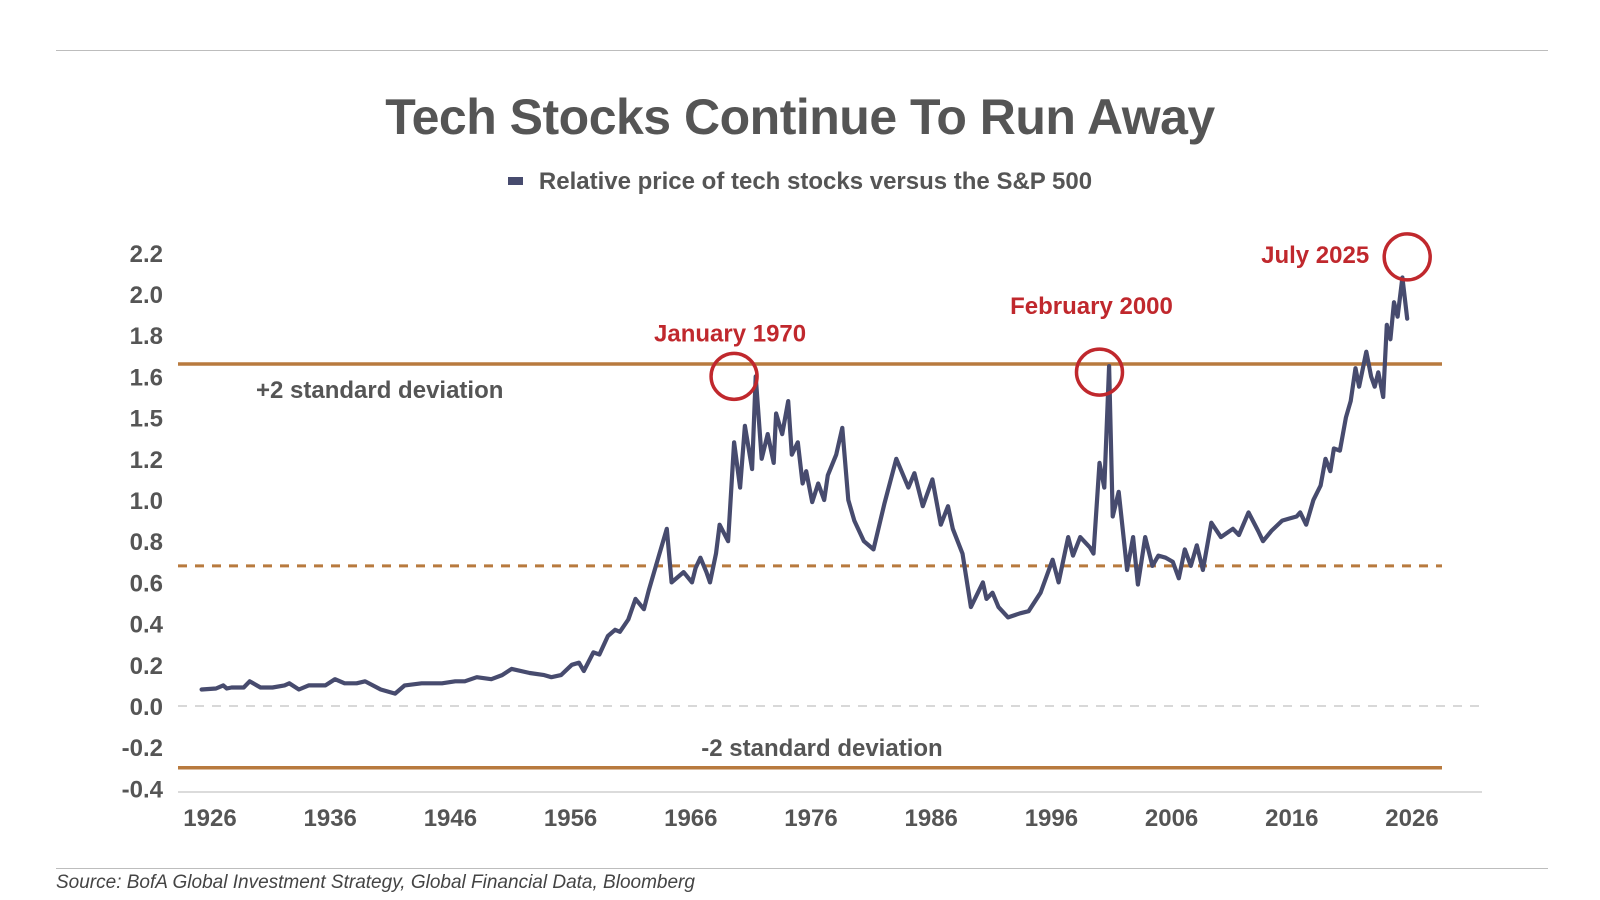 The height and width of the screenshot is (900, 1600). What do you see at coordinates (570, 818) in the screenshot?
I see `x-tick-label: 1956` at bounding box center [570, 818].